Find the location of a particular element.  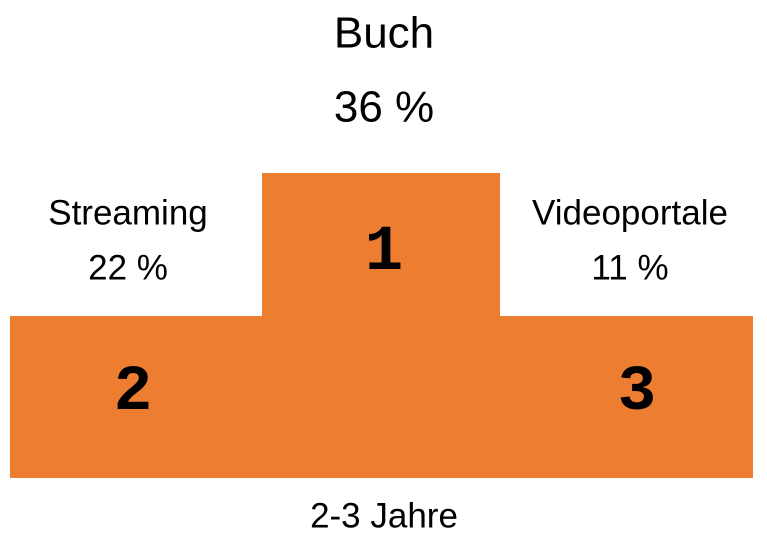

second-name: Streaming is located at coordinates (128, 212).